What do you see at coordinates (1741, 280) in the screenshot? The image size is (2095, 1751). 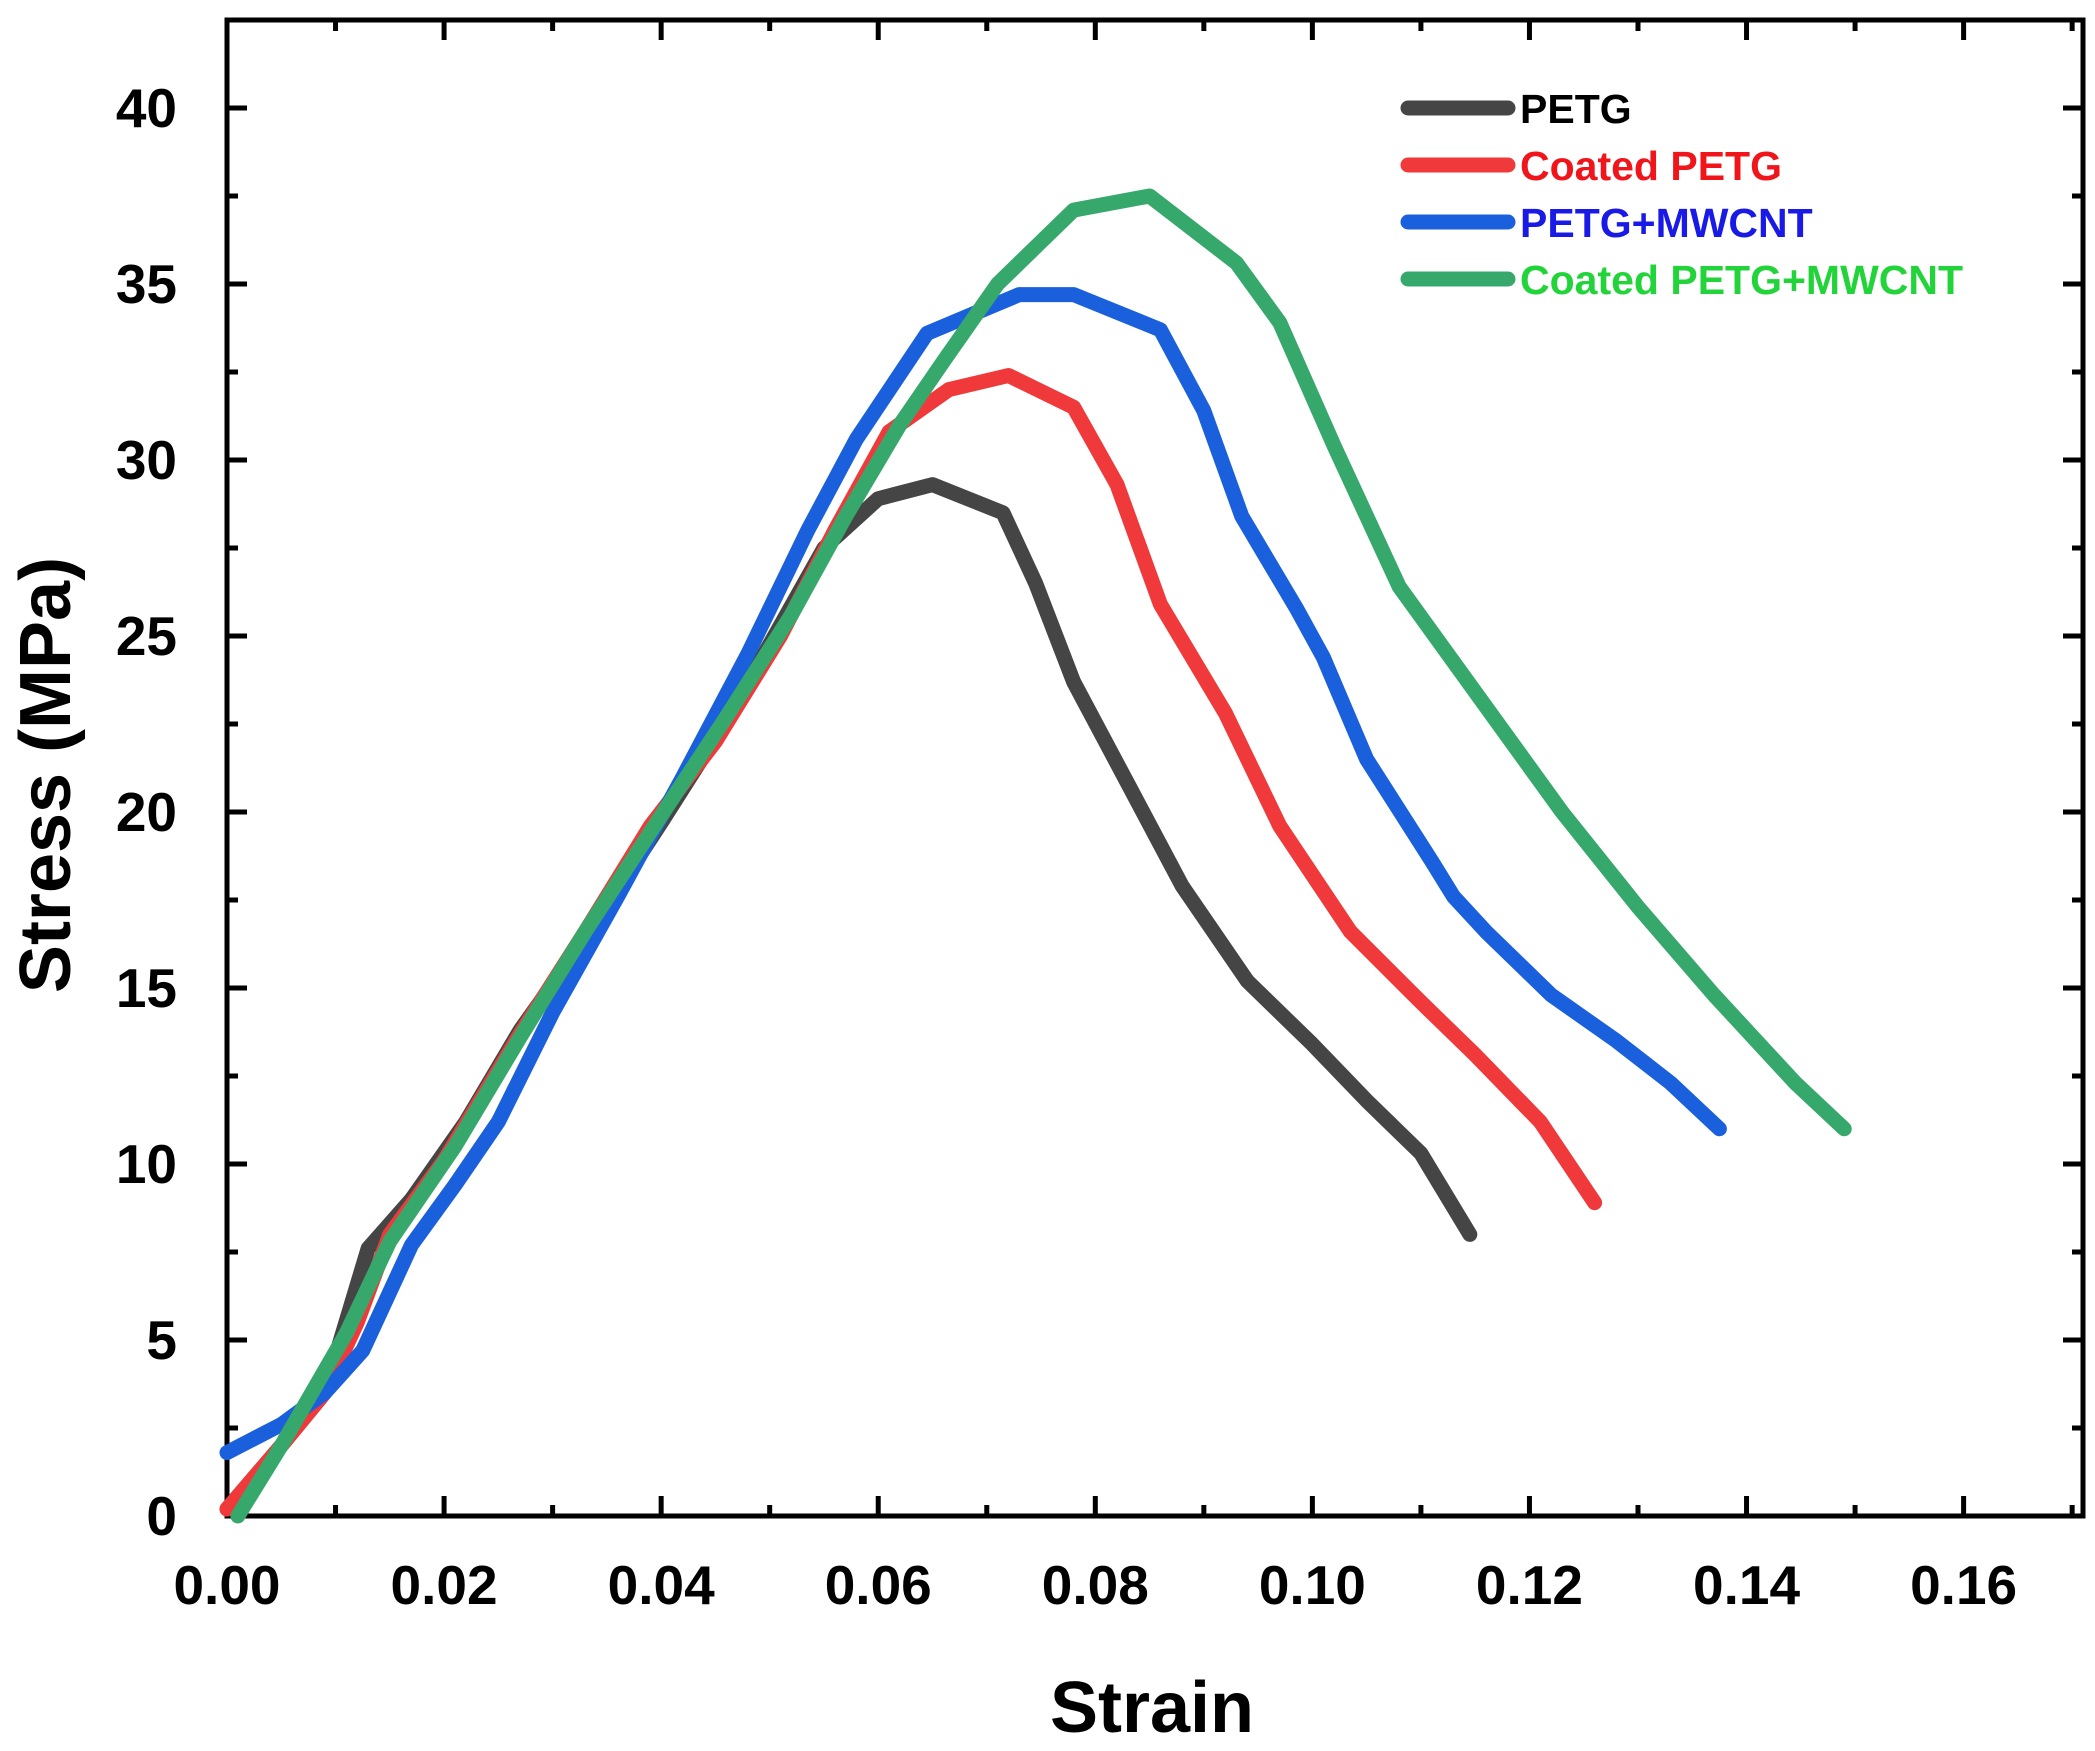 I see `legend-label-coated-petg-mwcnt: Coated PETG+MWCNT` at bounding box center [1741, 280].